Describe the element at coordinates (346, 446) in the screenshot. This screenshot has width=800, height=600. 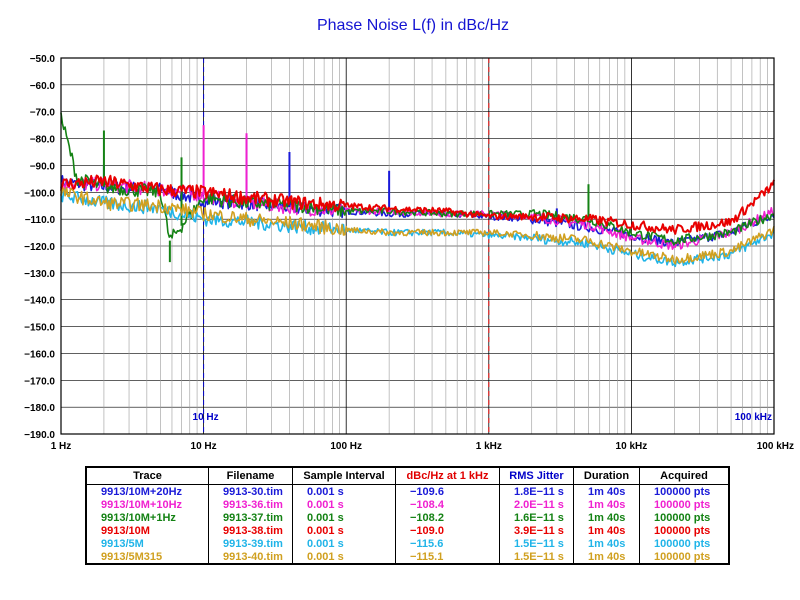
I see `x-tick-label: 100 Hz` at that location.